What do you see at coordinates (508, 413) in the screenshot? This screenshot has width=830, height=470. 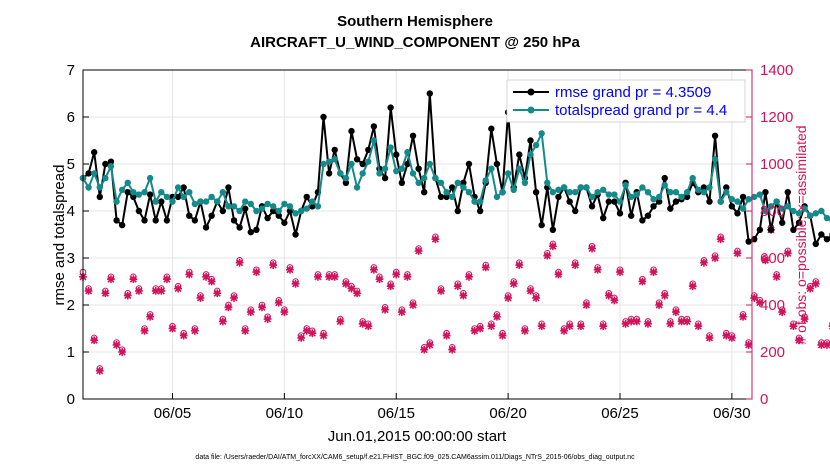 I see `x-tick-label: 06/20` at bounding box center [508, 413].